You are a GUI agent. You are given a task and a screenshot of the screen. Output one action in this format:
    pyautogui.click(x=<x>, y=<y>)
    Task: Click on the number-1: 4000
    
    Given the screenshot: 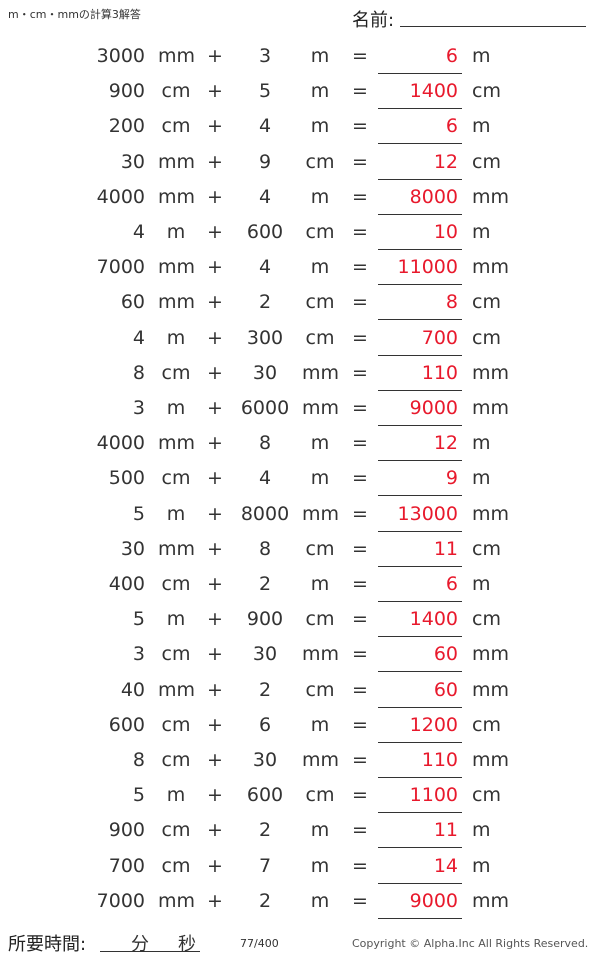 What is the action you would take?
    pyautogui.click(x=120, y=196)
    